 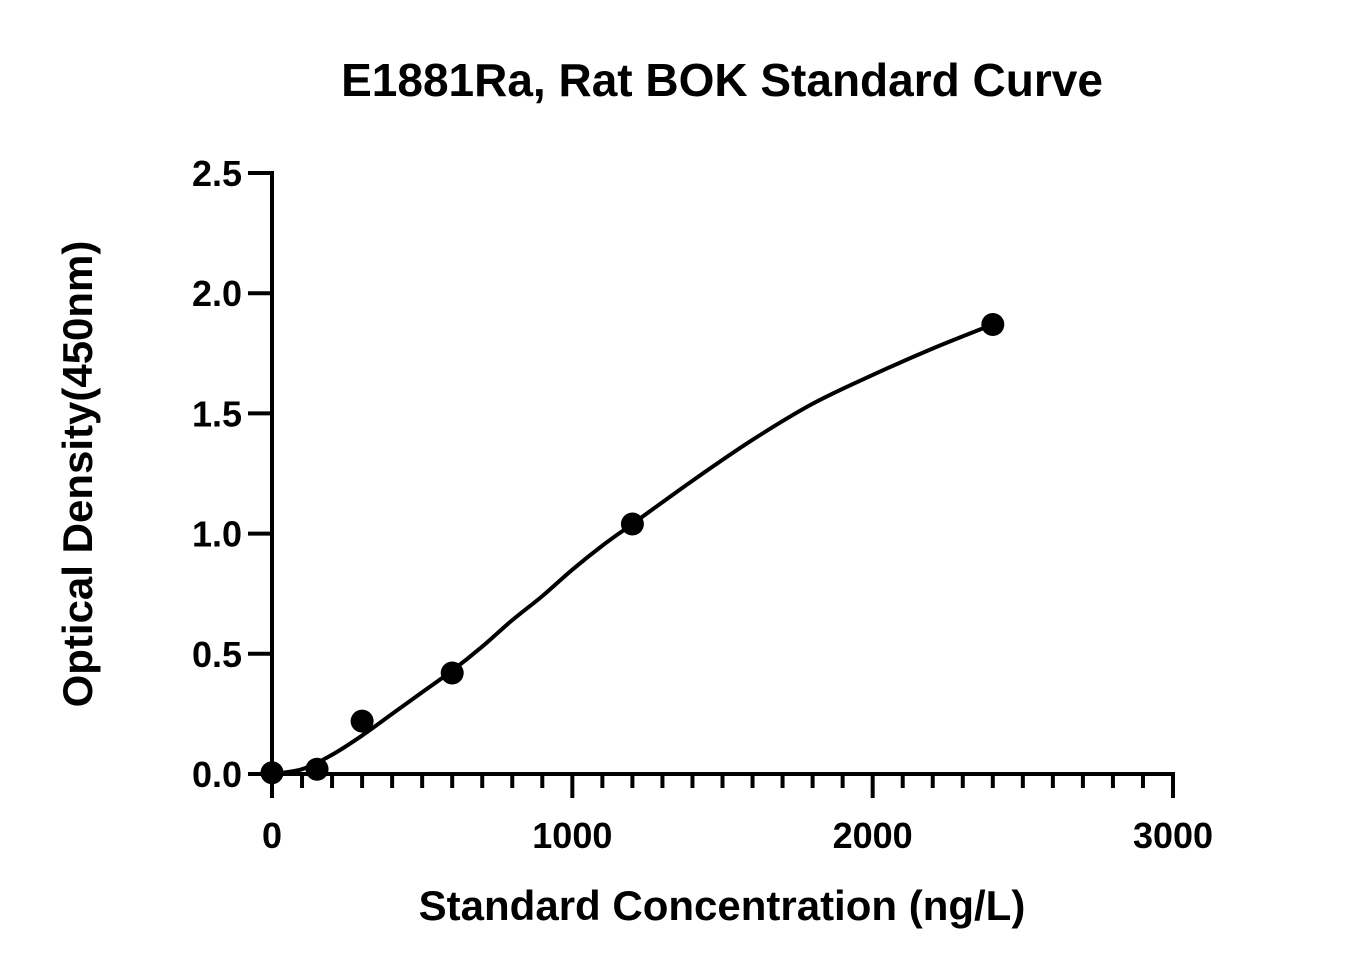 What do you see at coordinates (217, 654) in the screenshot?
I see `y-tick-label: 0.5` at bounding box center [217, 654].